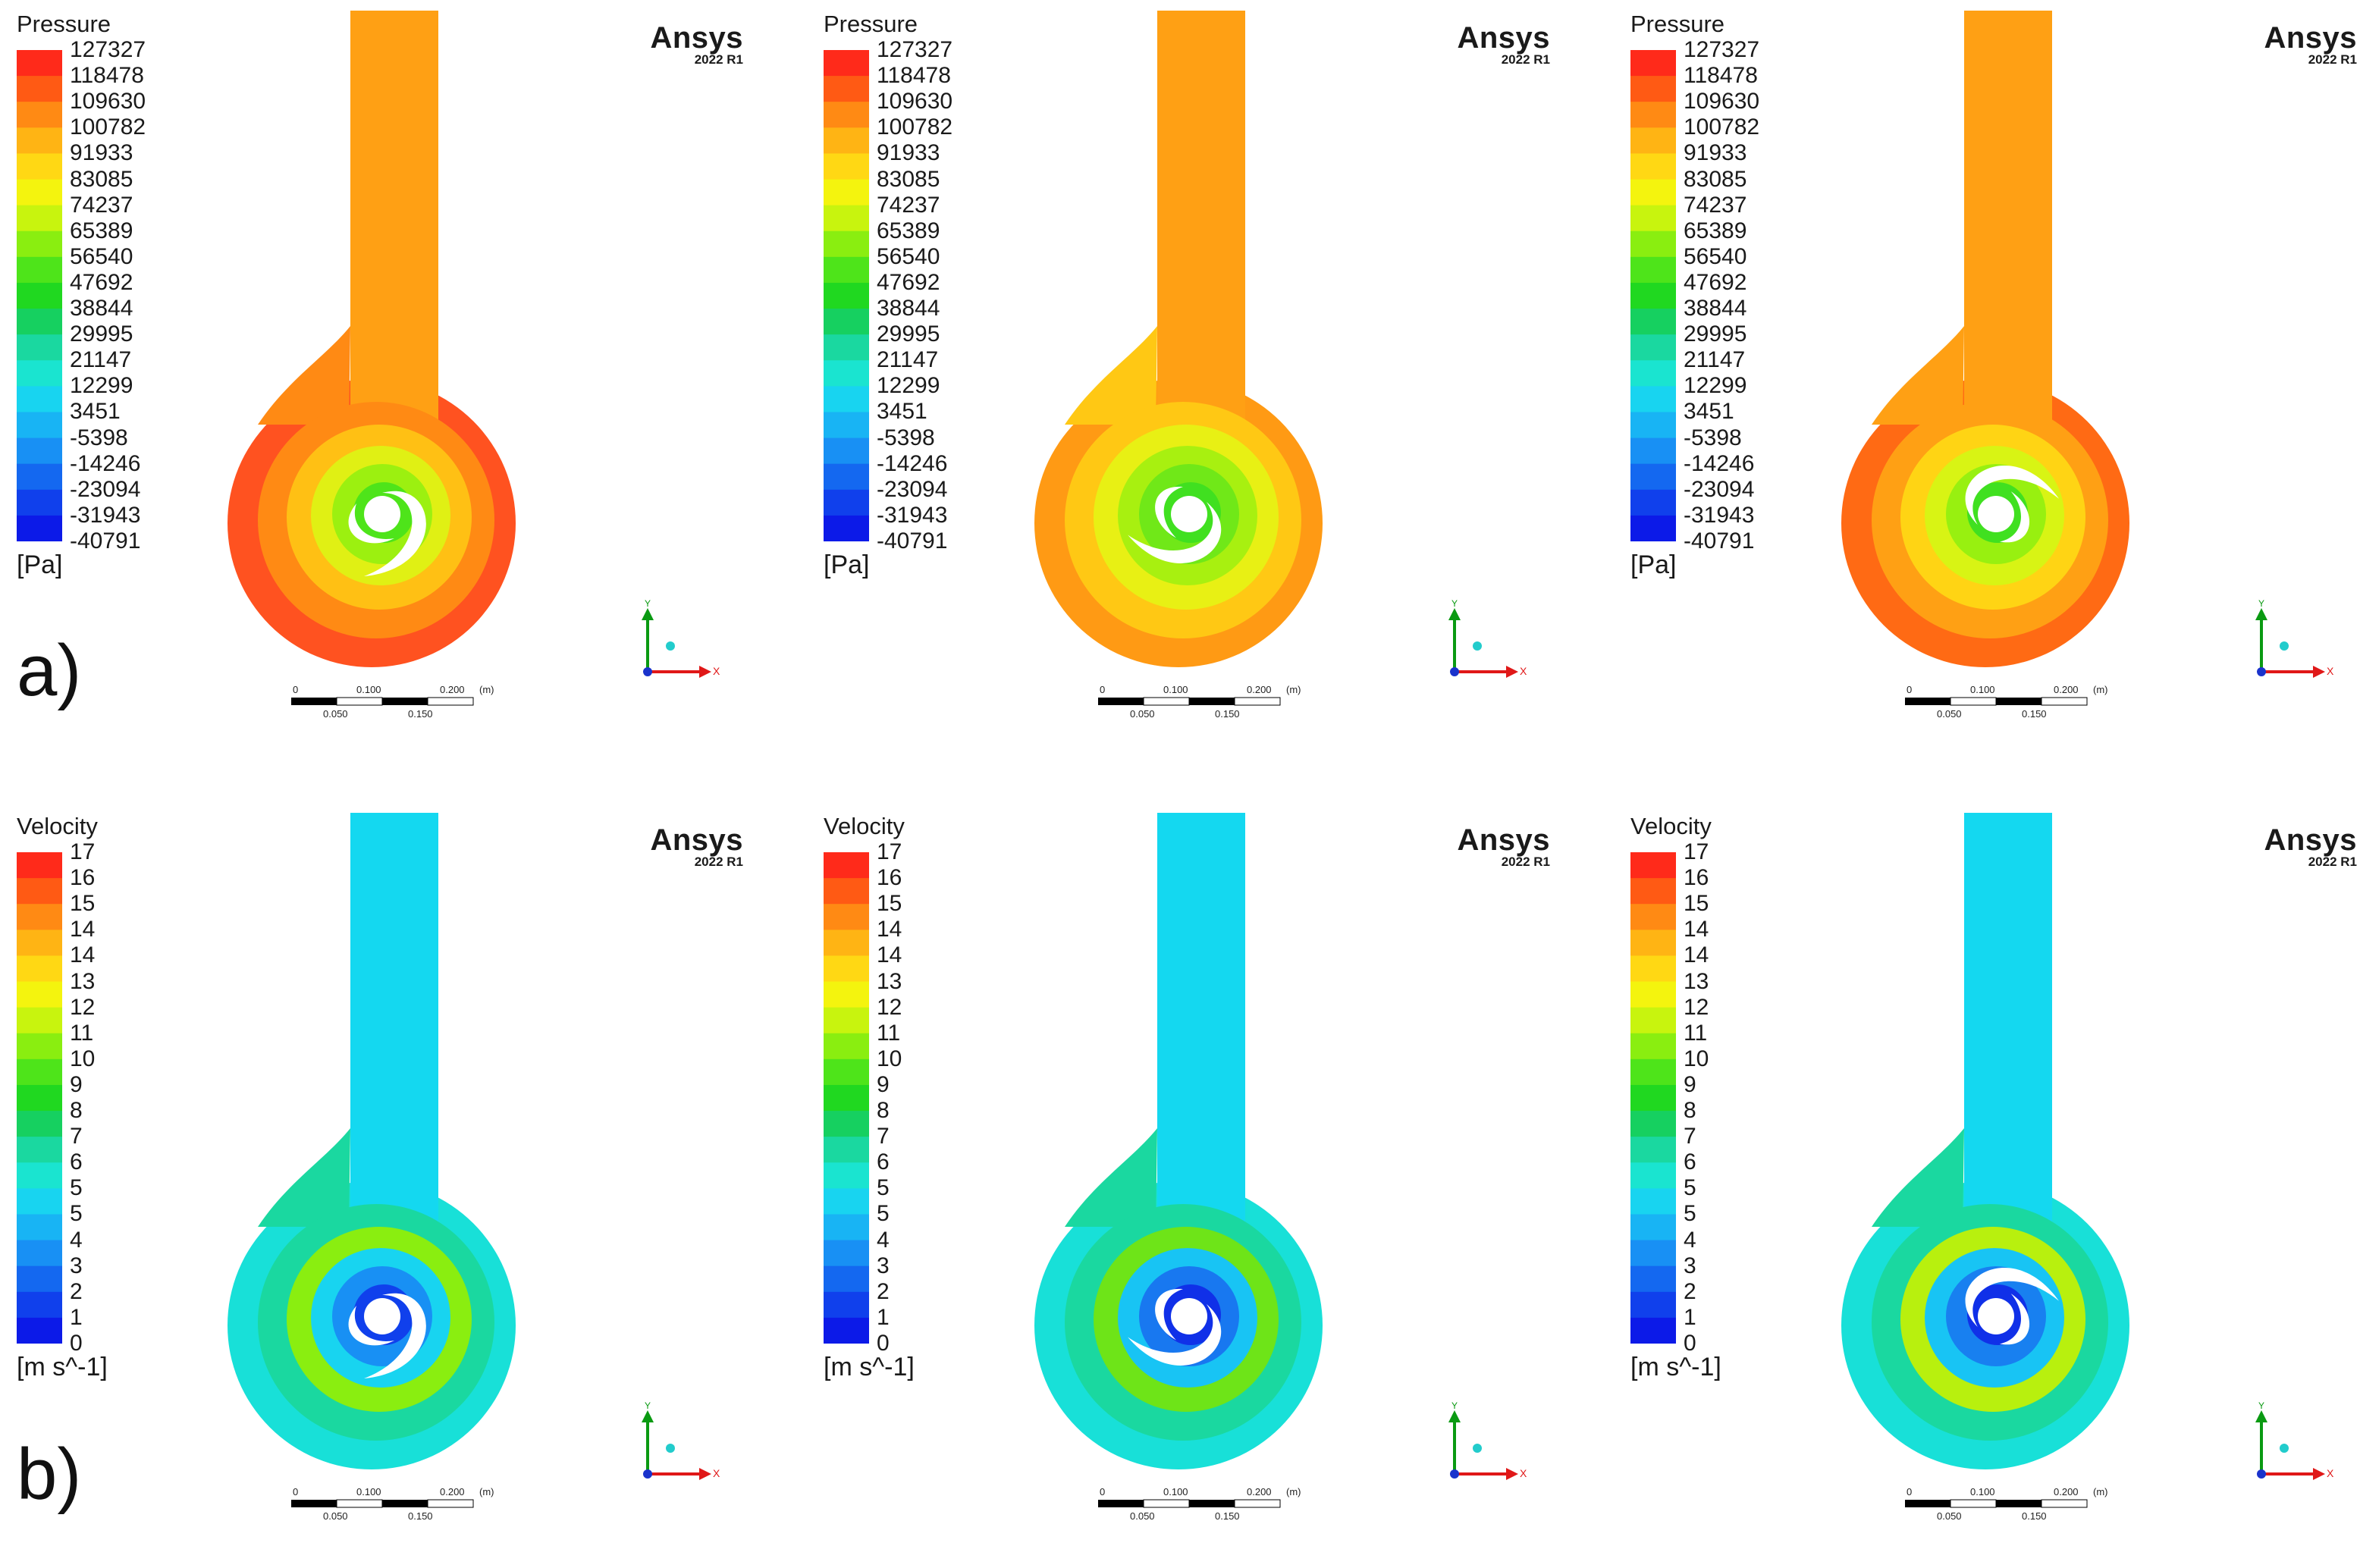 Image resolution: width=2360 pixels, height=1568 pixels. Describe the element at coordinates (1715, 360) in the screenshot. I see `colorbar-tick-label: 21147` at that location.